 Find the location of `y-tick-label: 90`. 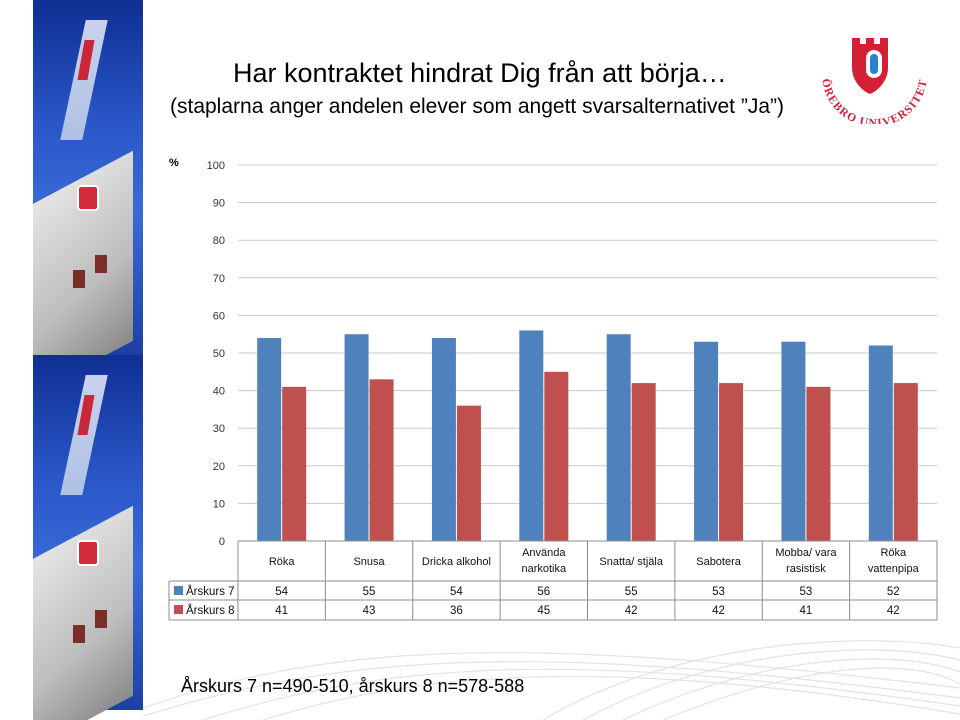

y-tick-label: 90 is located at coordinates (219, 204).